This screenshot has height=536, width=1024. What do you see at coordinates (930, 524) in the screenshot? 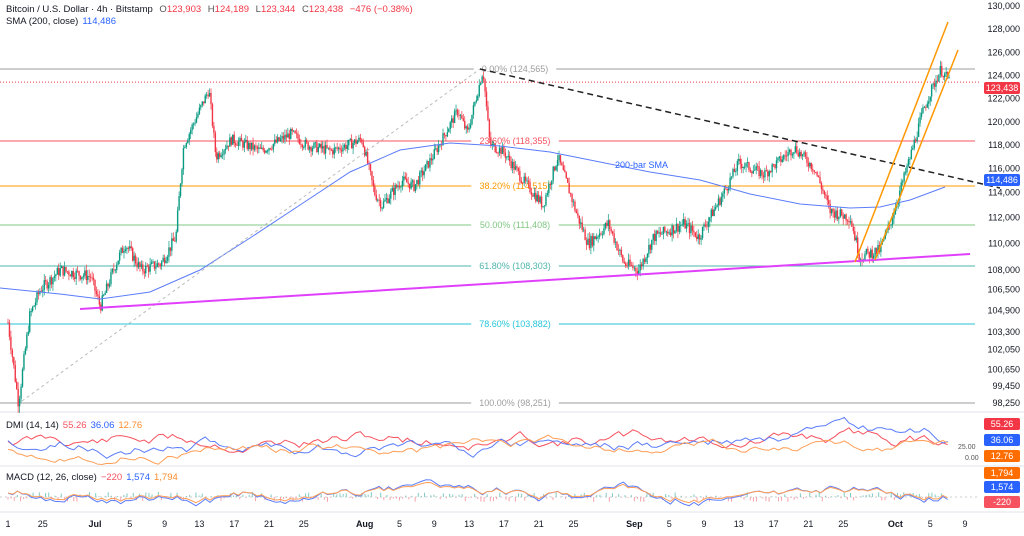
I see `x-tick-label: 5` at bounding box center [930, 524].